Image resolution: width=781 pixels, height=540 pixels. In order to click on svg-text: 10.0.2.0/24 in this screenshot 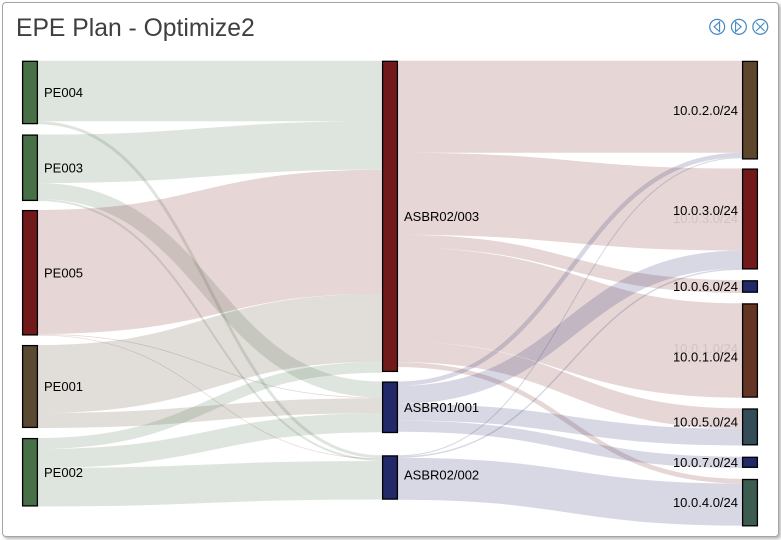, I will do `click(705, 110)`.